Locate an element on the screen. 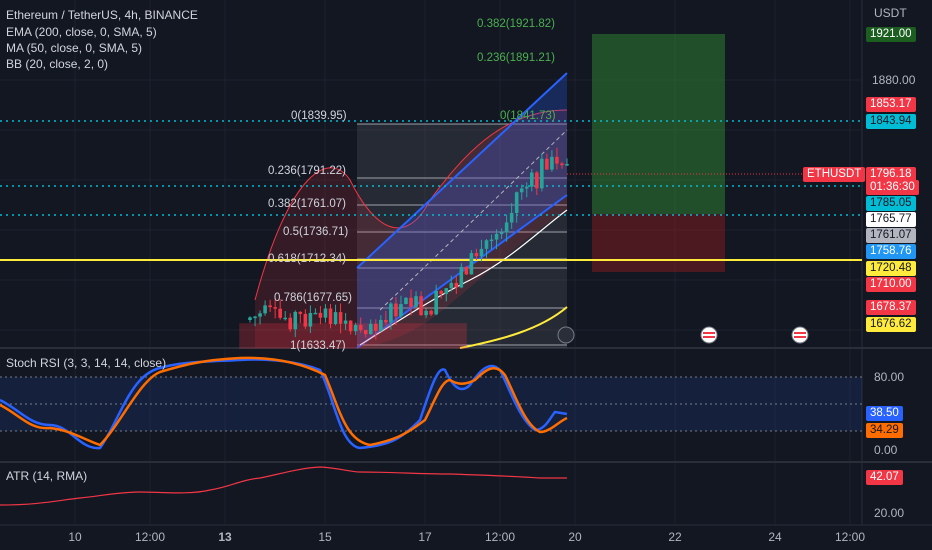 This screenshot has width=932, height=550. fib-level-label: 0.618(1712.34) is located at coordinates (307, 259).